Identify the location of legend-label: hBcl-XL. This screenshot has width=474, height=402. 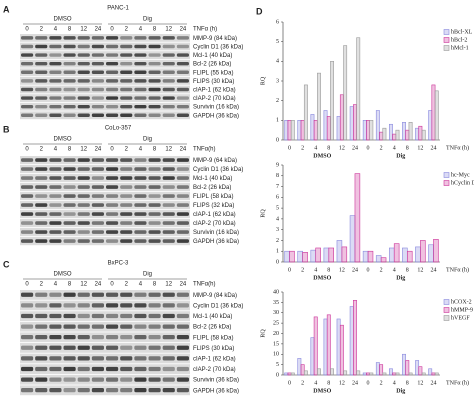
(462, 32).